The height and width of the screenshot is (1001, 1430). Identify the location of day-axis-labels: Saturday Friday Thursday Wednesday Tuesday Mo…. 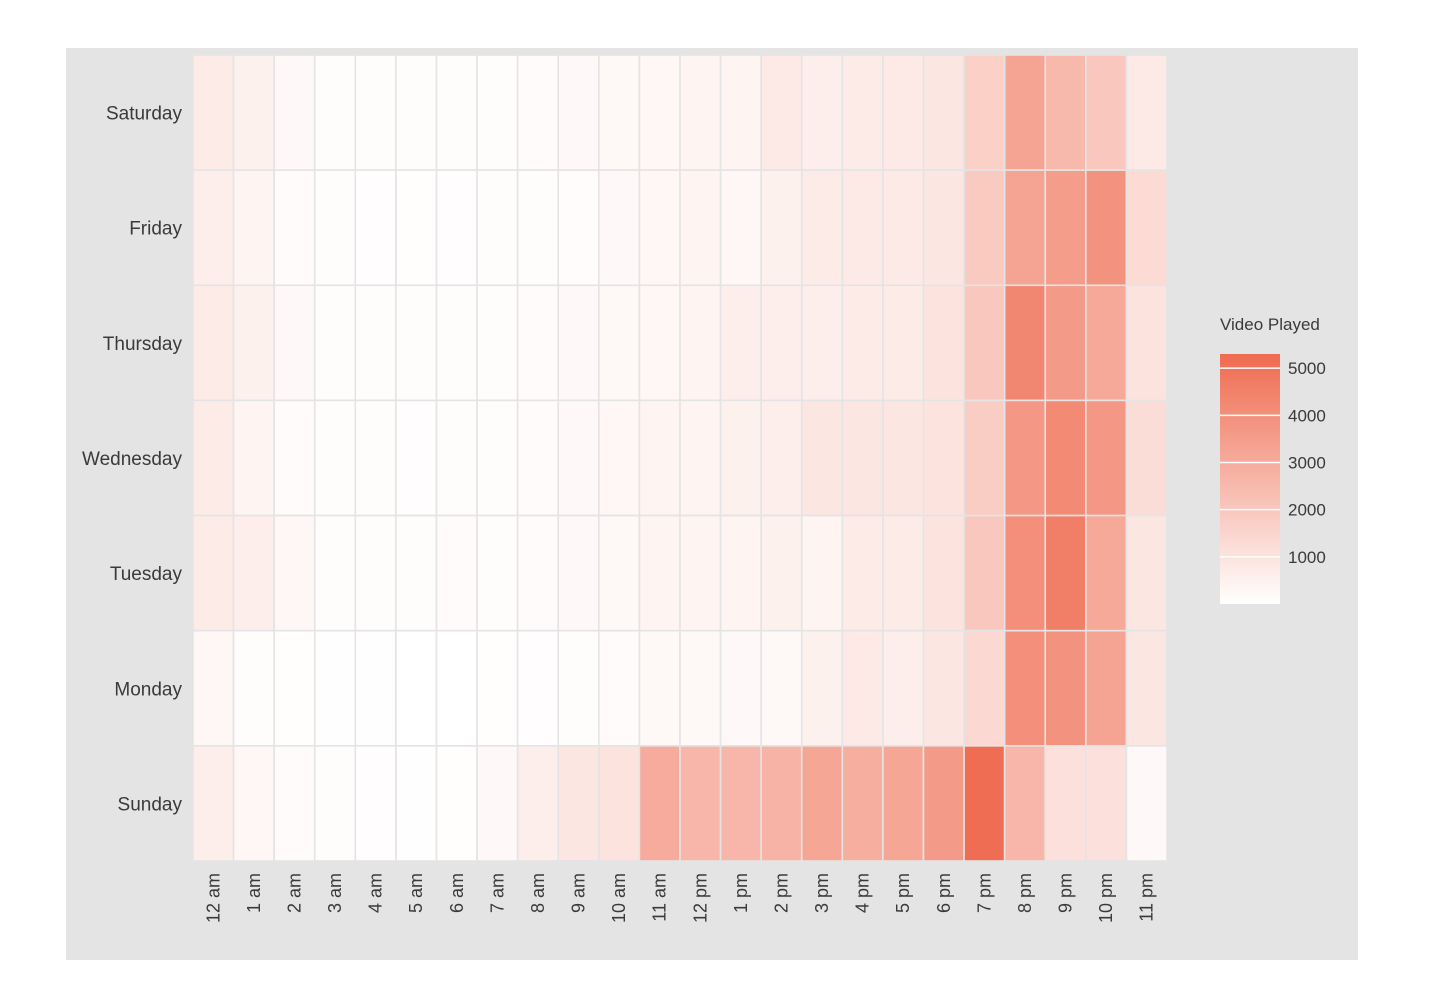
(132, 460).